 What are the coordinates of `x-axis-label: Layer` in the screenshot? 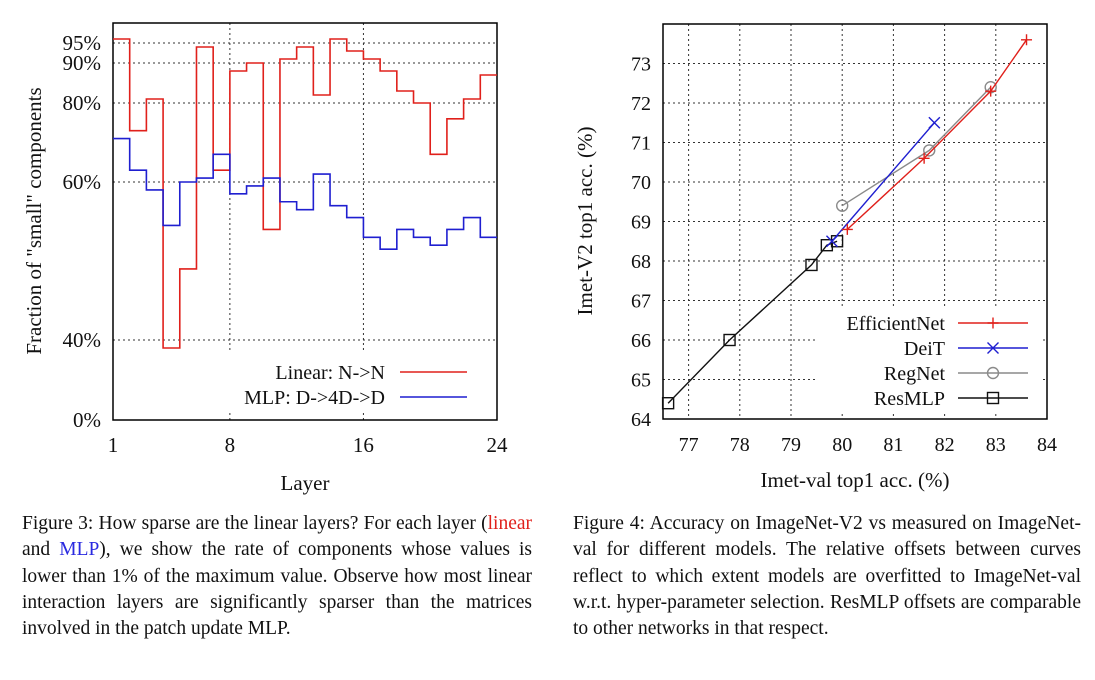 It's located at (305, 483).